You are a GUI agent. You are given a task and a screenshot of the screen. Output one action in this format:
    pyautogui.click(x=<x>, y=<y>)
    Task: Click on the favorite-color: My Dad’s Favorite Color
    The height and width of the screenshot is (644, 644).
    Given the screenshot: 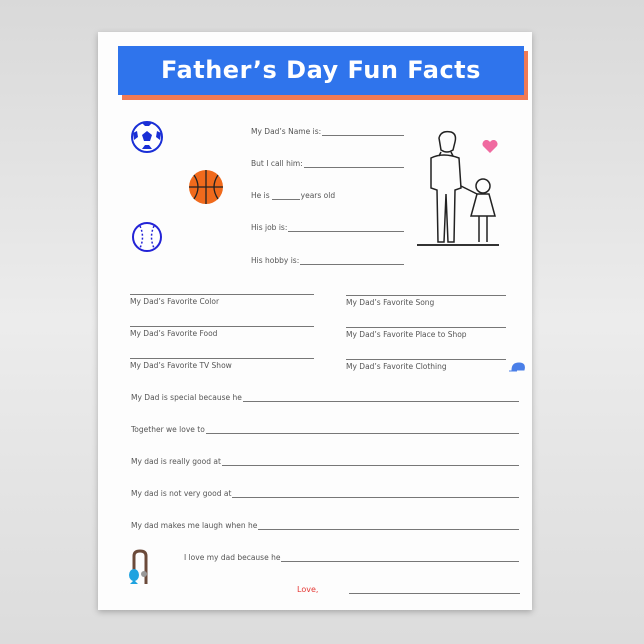 What is the action you would take?
    pyautogui.click(x=222, y=300)
    